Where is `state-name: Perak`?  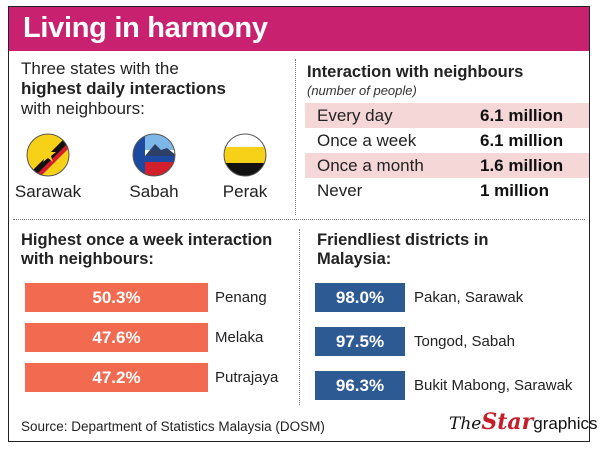 state-name: Perak is located at coordinates (245, 191).